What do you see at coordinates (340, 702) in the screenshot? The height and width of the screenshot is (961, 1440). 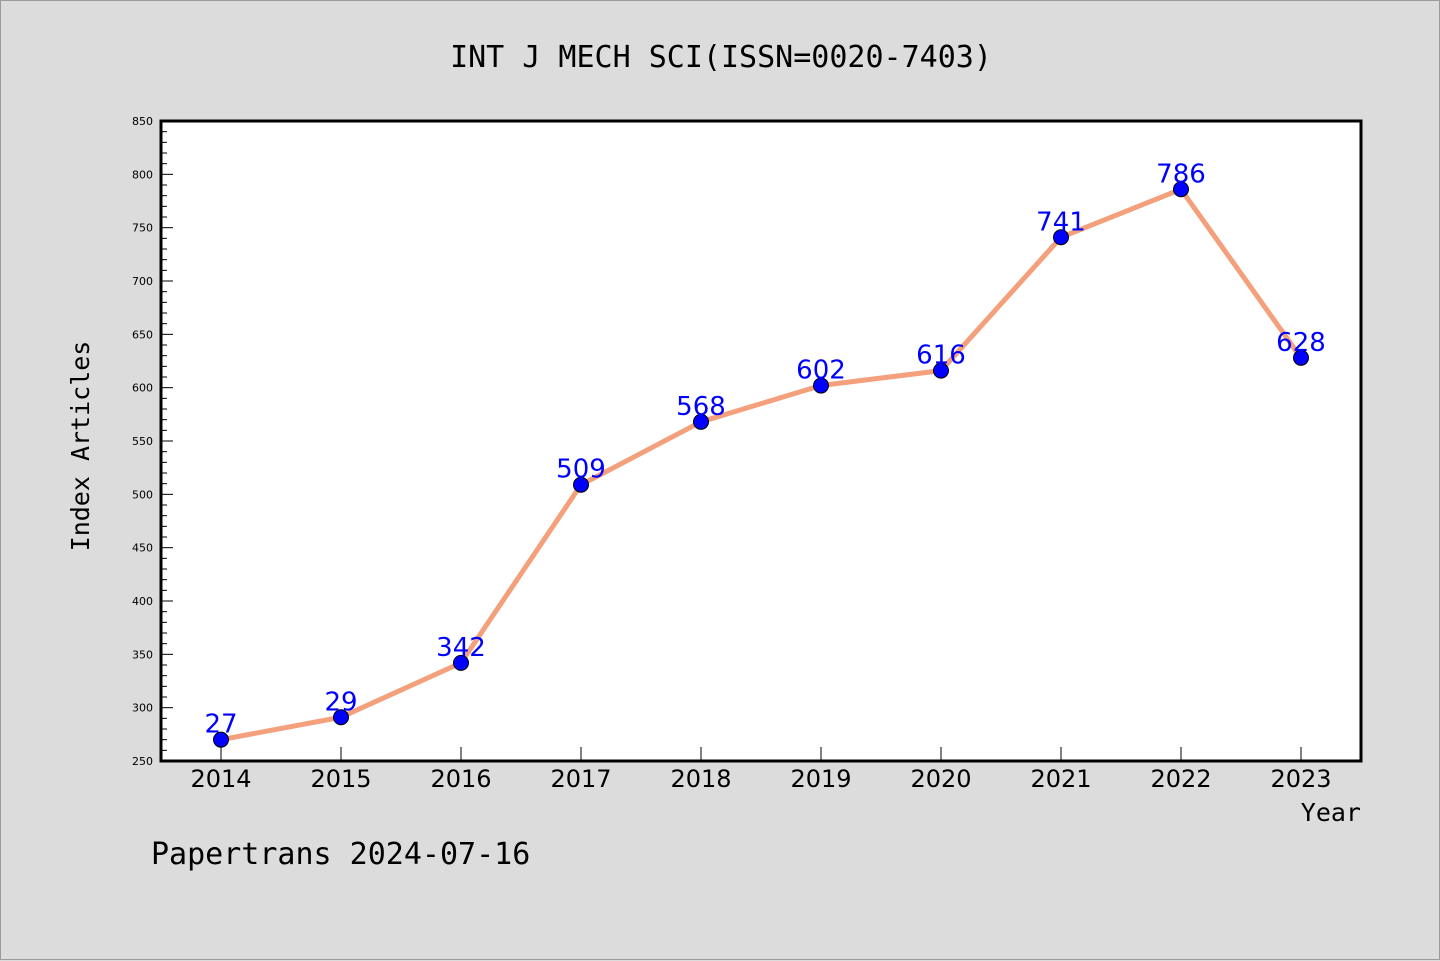 I see `data-label: 29` at bounding box center [340, 702].